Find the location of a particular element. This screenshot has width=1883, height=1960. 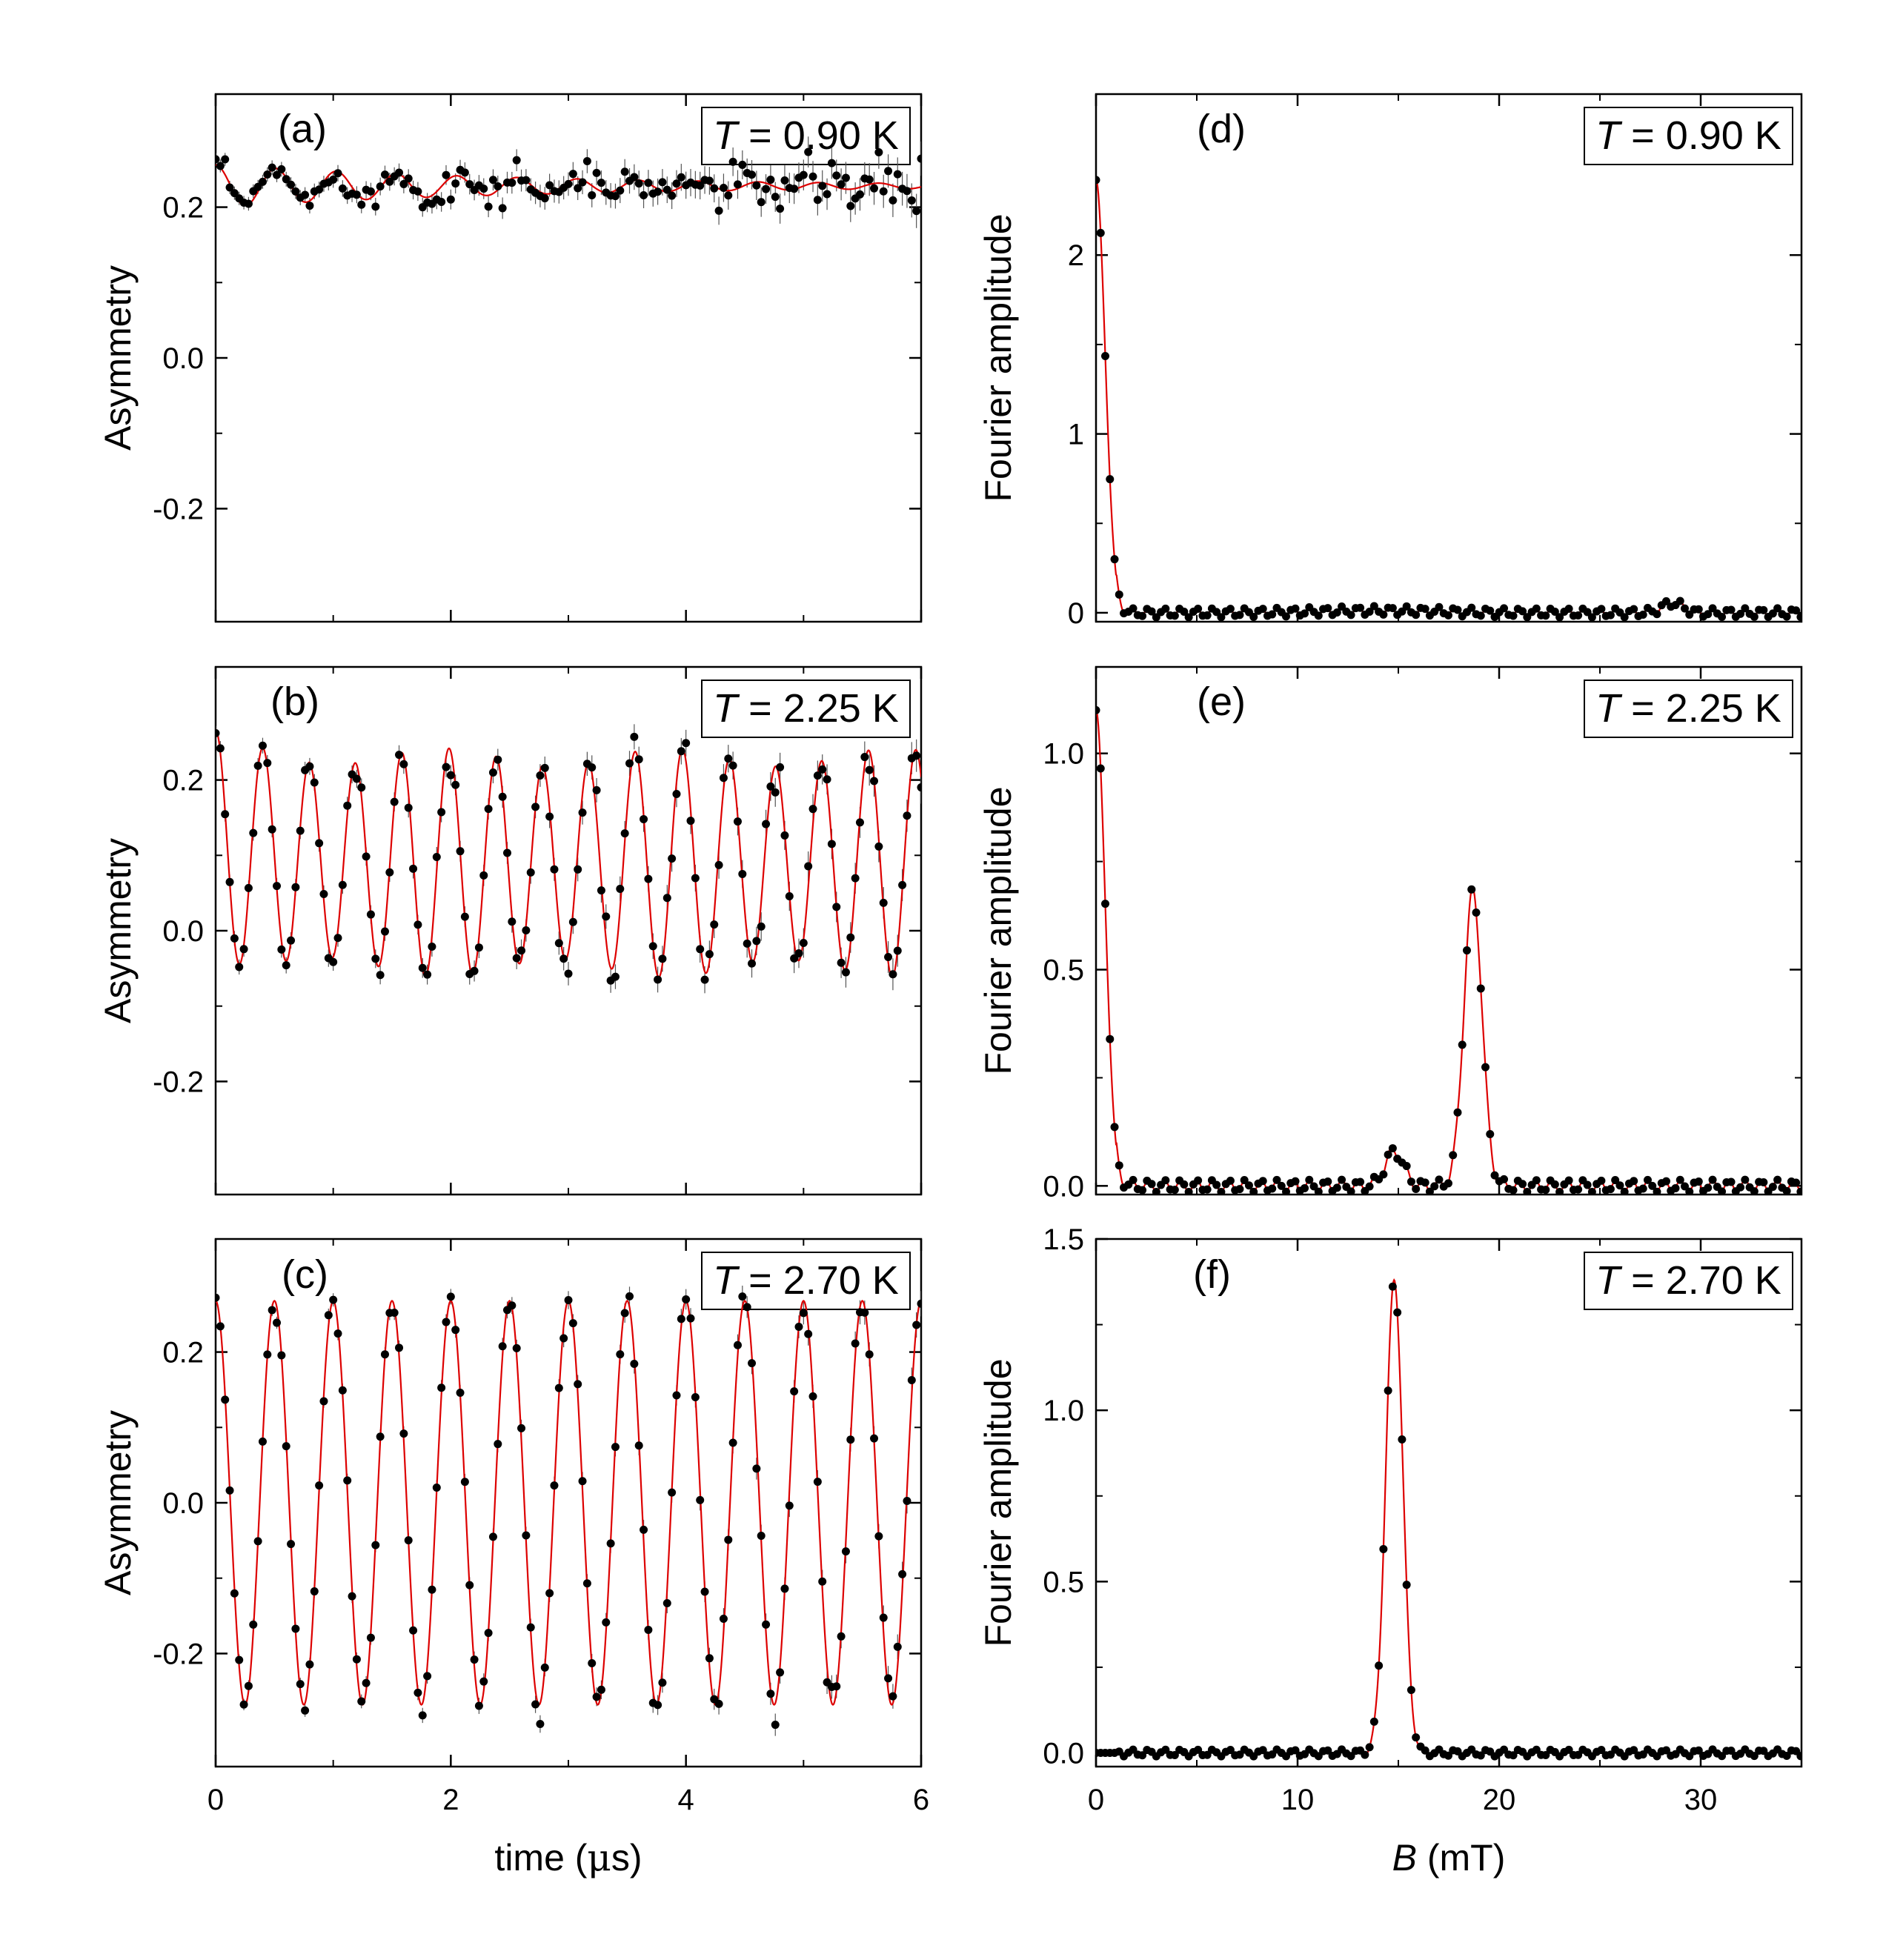

panel-label: (b) is located at coordinates (294, 702).